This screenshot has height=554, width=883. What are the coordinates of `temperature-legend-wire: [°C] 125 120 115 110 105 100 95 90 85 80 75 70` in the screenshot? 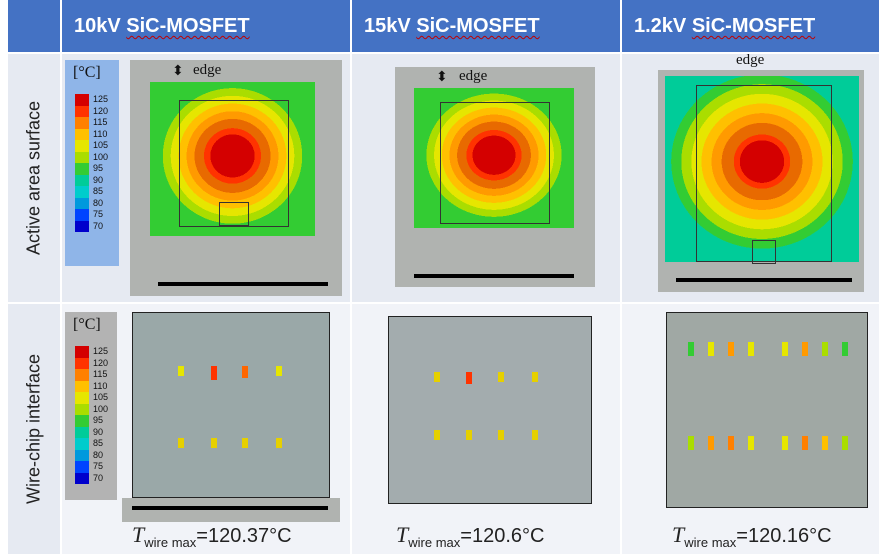 It's located at (91, 406).